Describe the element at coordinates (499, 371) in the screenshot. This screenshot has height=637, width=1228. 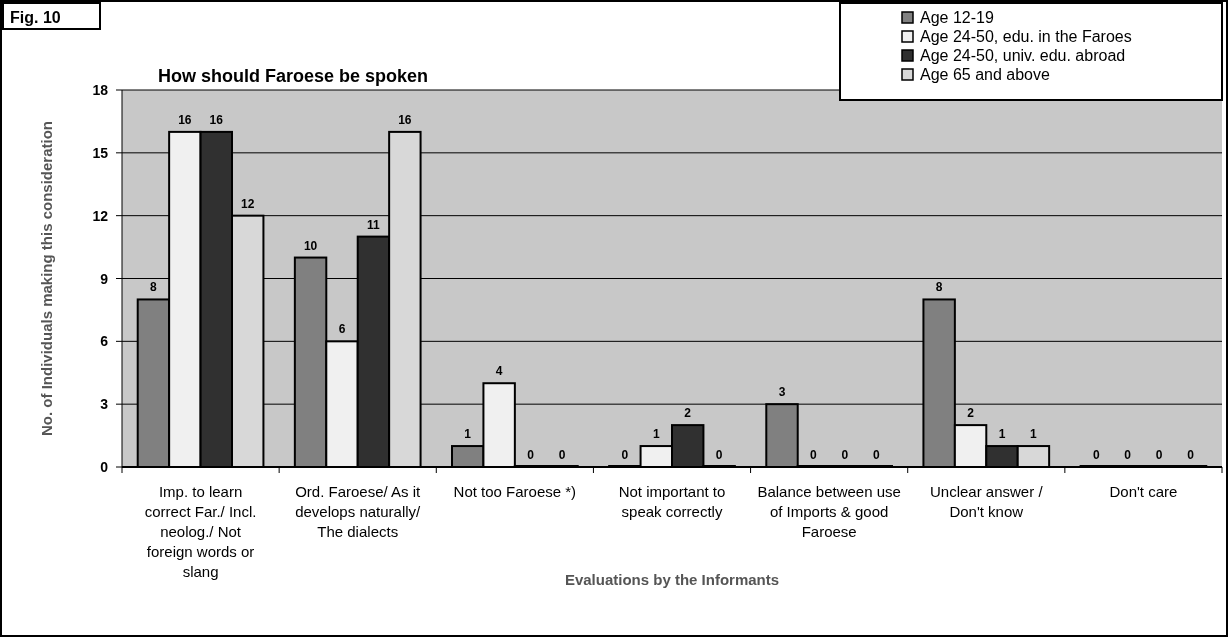
I see `data-label: 4` at that location.